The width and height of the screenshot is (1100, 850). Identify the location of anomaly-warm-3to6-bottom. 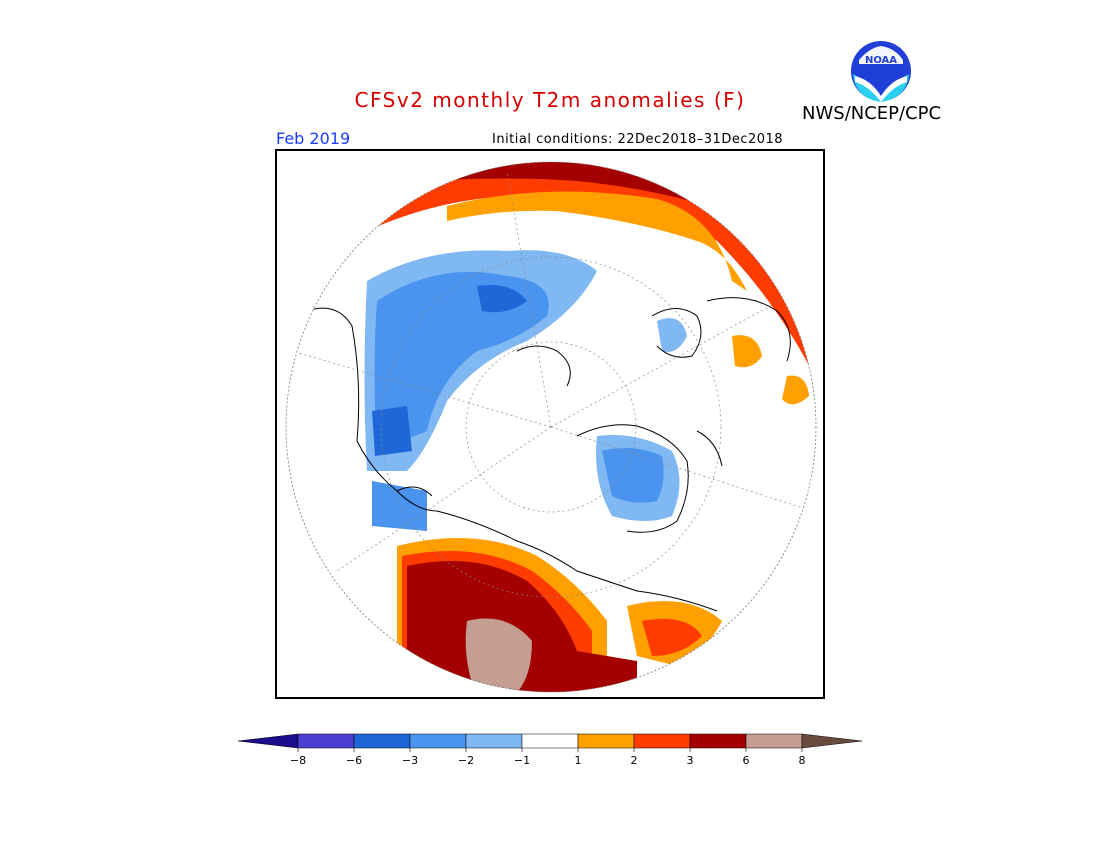
(522, 626).